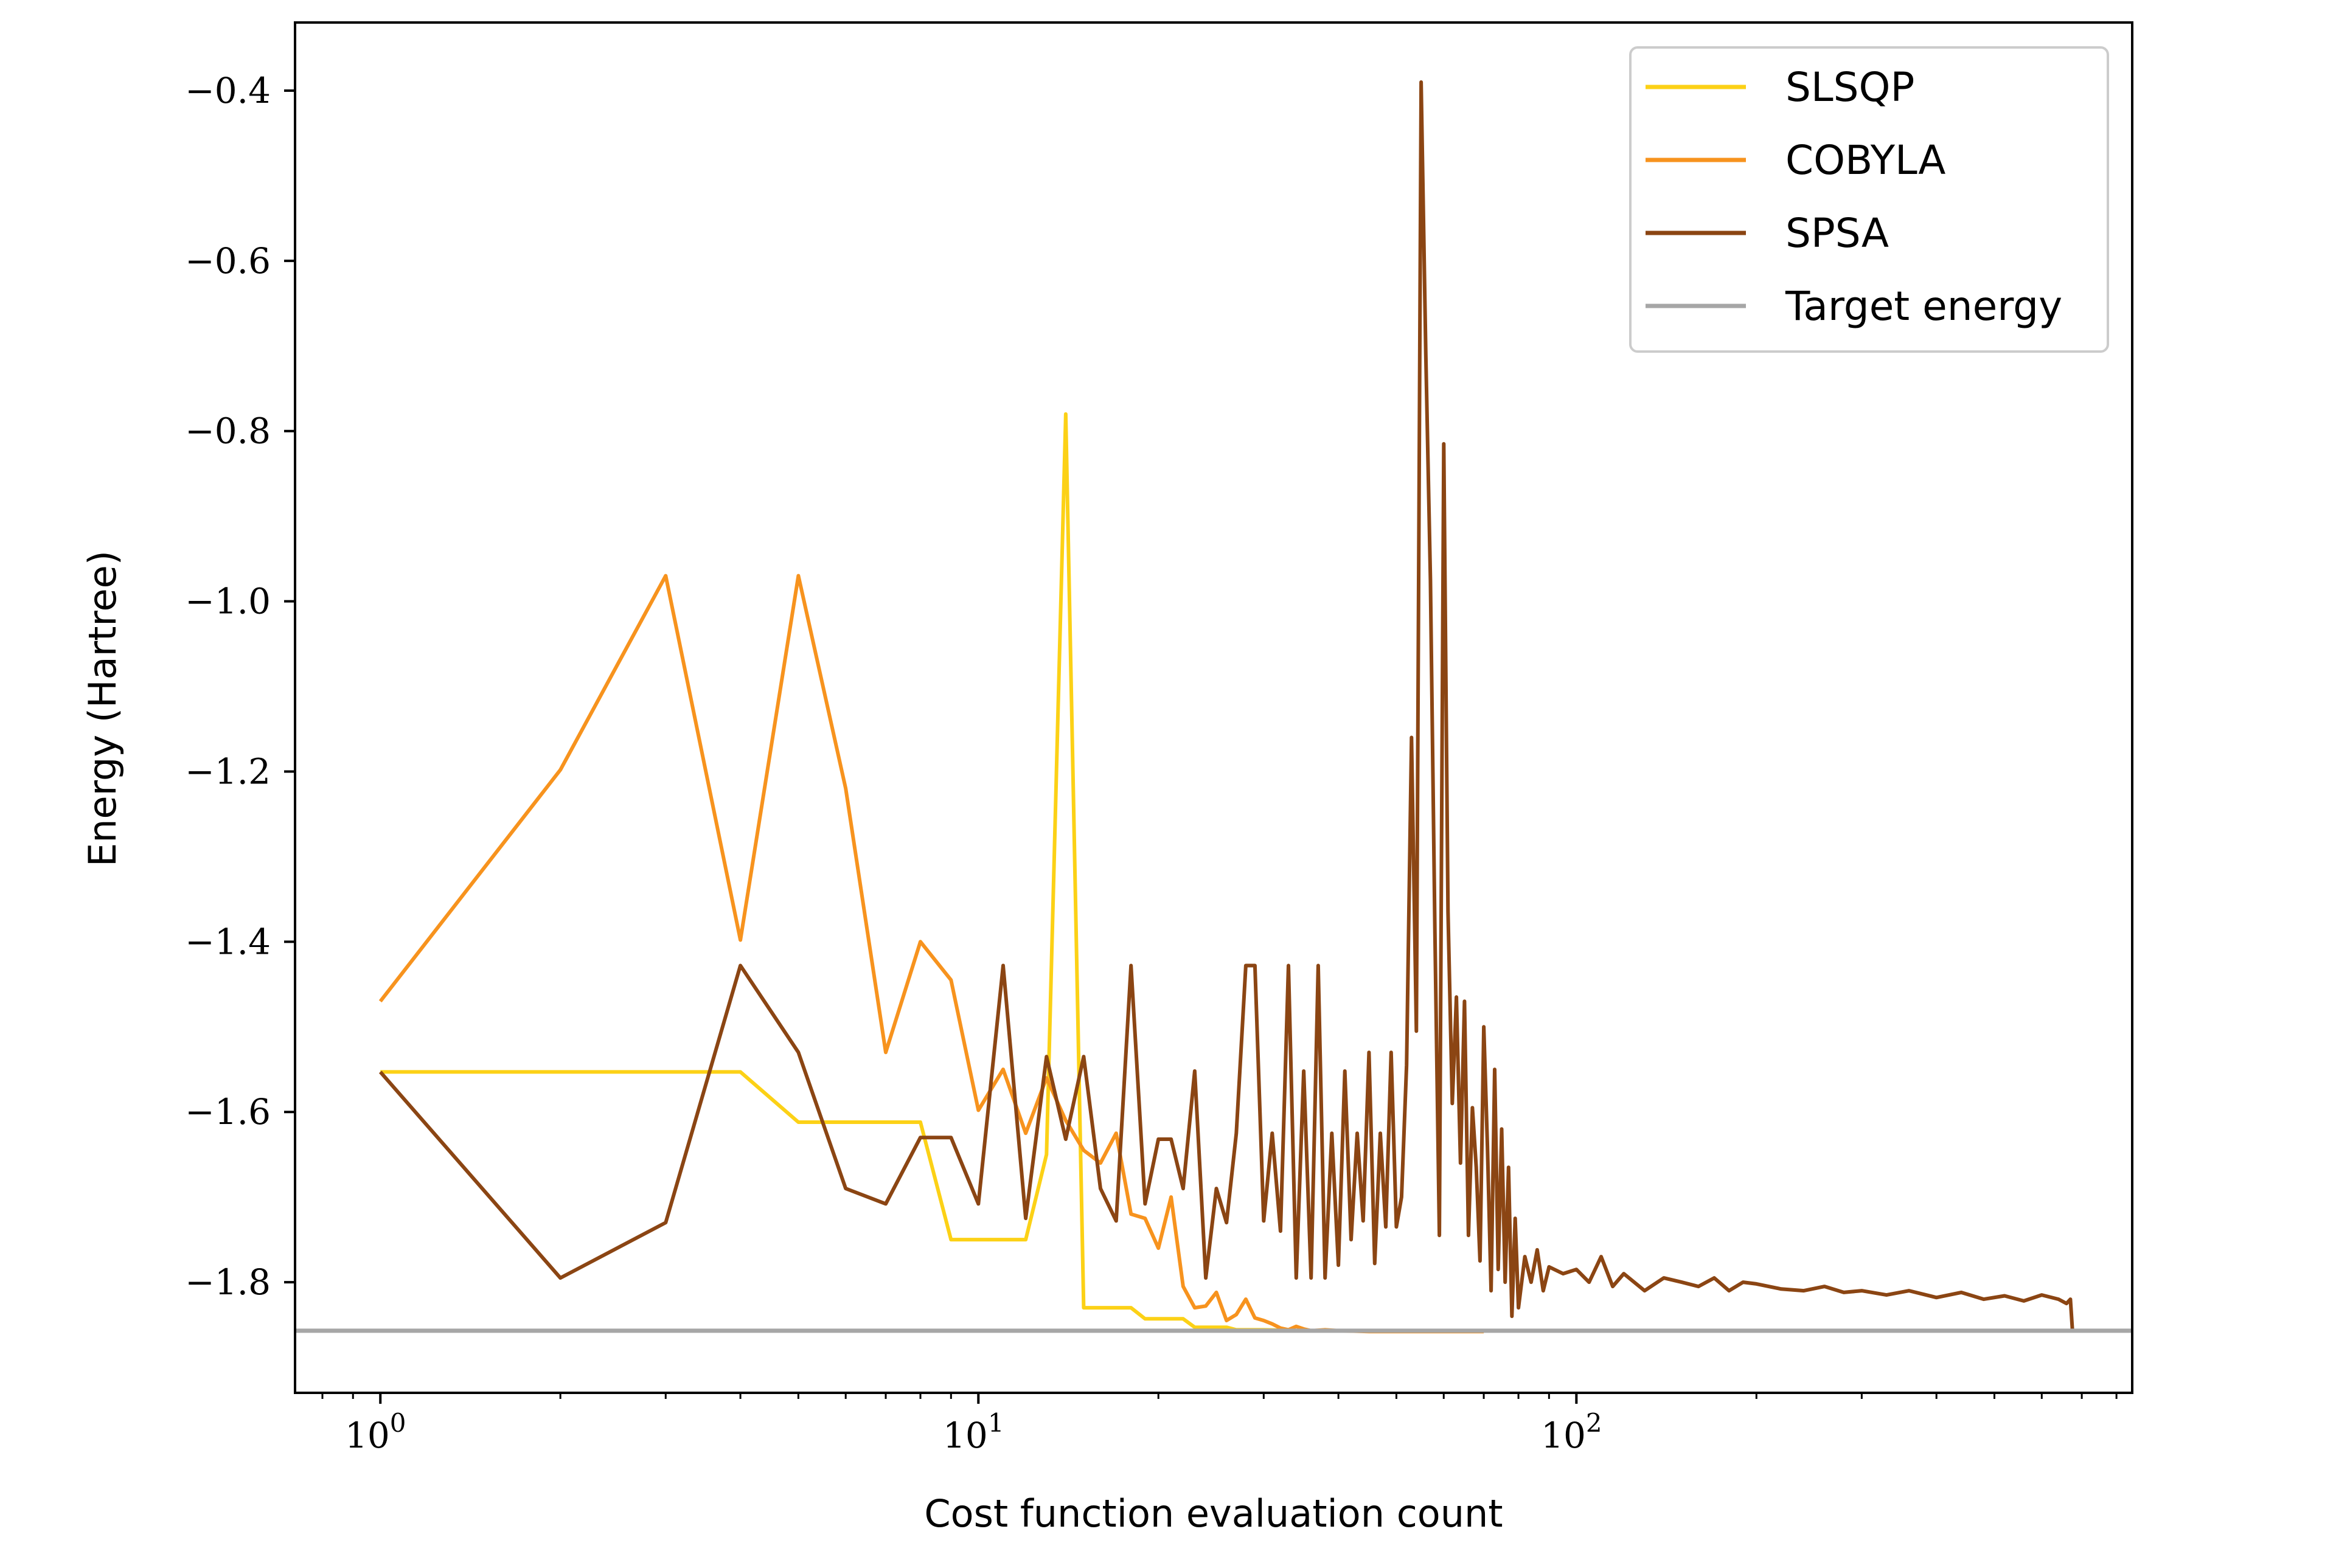  What do you see at coordinates (228, 1282) in the screenshot?
I see `y-tick-label: −1.8` at bounding box center [228, 1282].